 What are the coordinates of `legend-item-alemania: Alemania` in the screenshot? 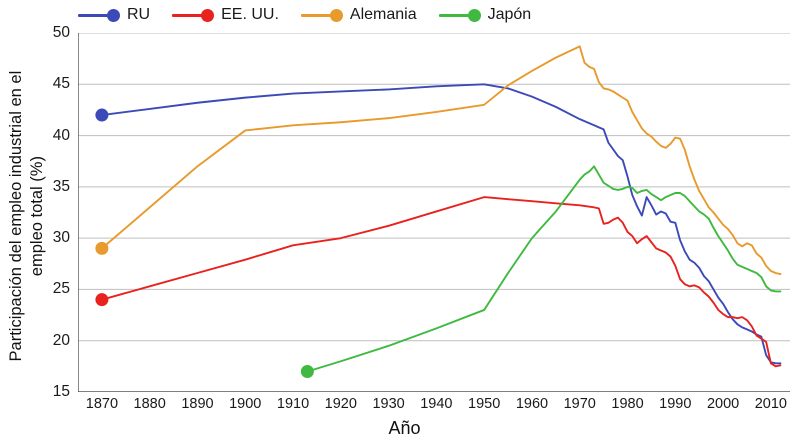 It's located at (358, 15).